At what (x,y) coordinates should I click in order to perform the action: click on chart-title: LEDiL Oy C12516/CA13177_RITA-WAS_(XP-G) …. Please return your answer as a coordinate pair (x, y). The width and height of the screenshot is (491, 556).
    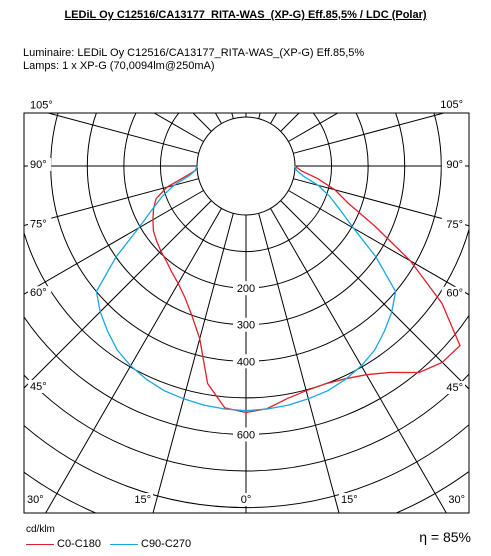
    Looking at the image, I should click on (245, 15).